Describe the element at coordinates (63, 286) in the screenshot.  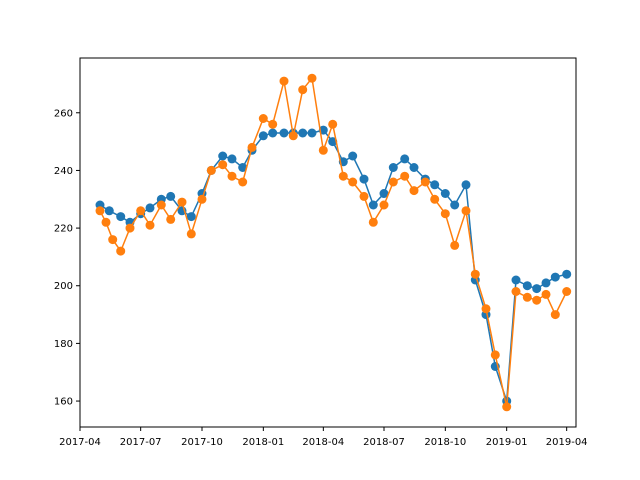
I see `y-tick-label: 200` at that location.